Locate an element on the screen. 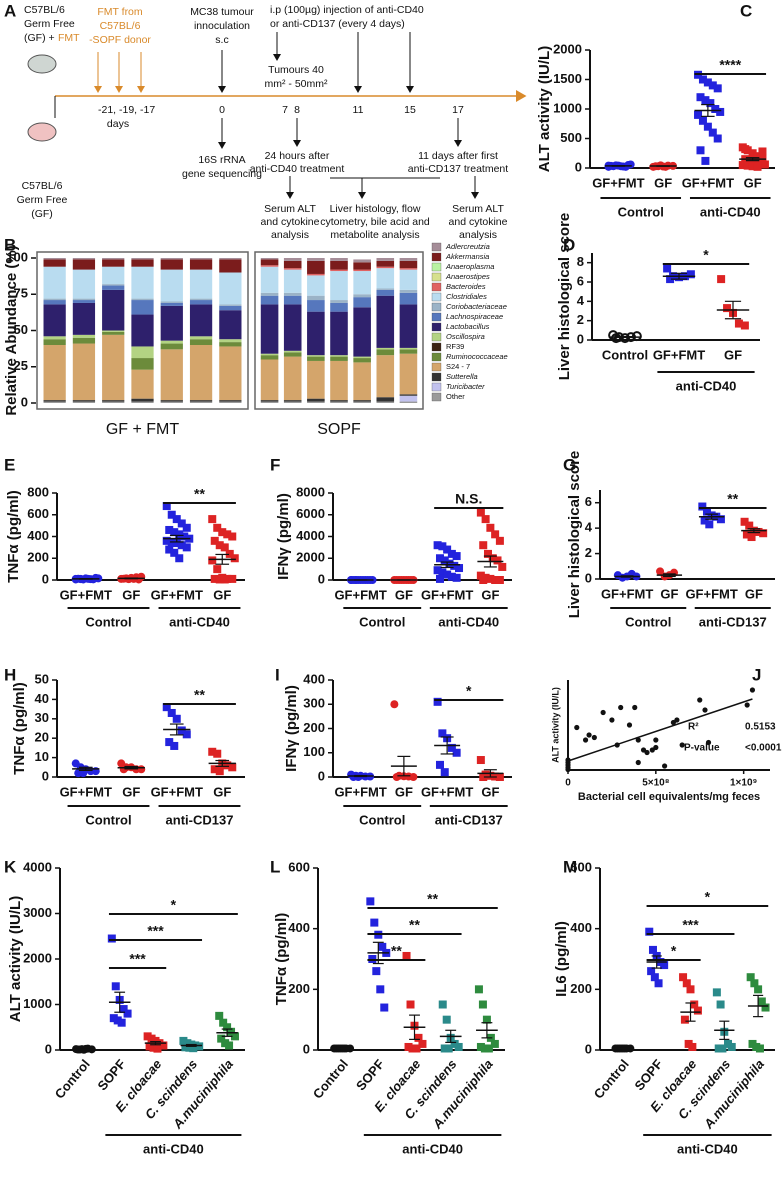 This screenshot has height=1190, width=784. annotation: R² is located at coordinates (693, 727).